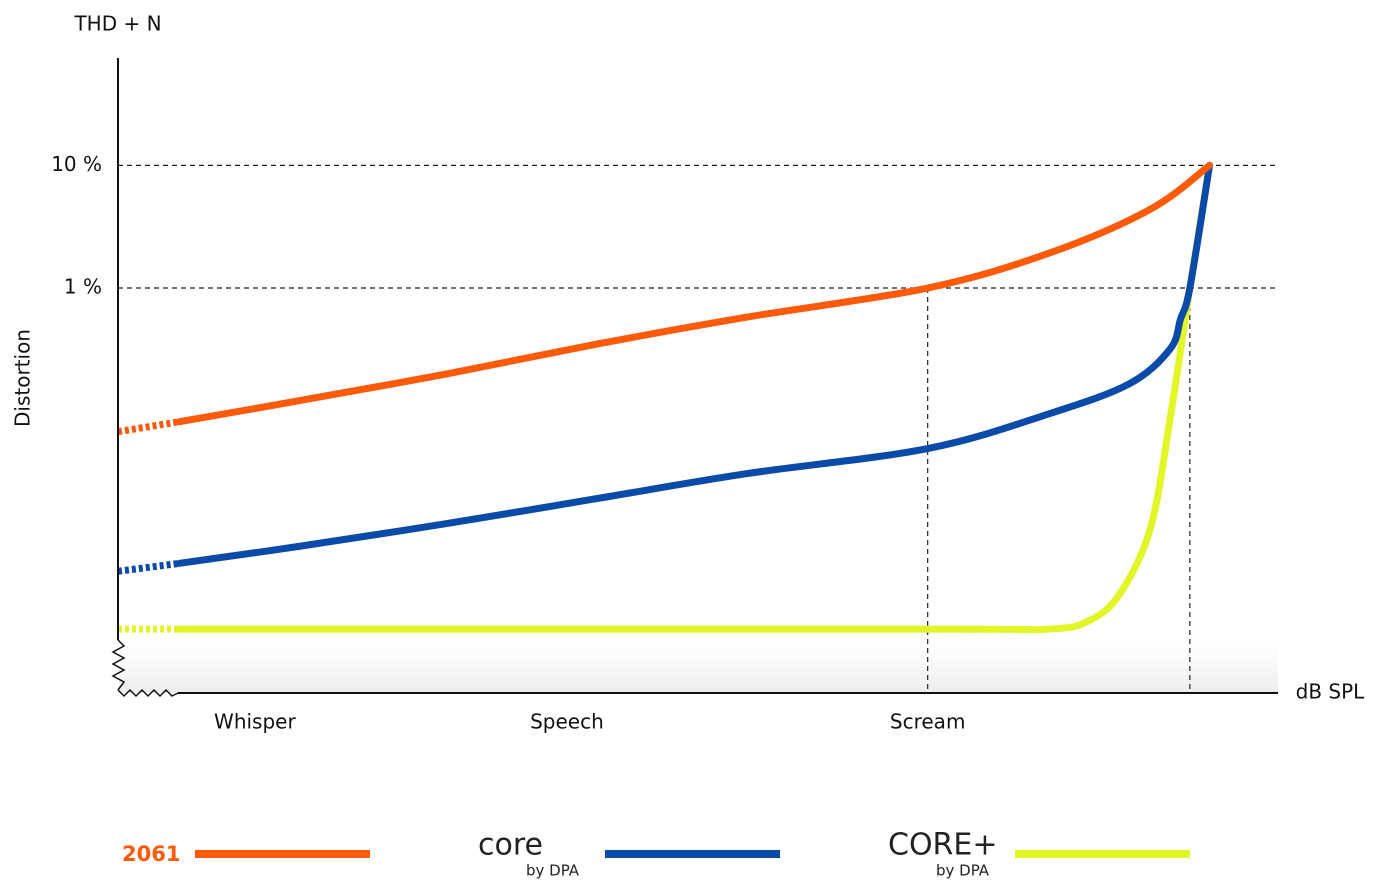  Describe the element at coordinates (76, 164) in the screenshot. I see `y-tick-label: 10 %` at that location.